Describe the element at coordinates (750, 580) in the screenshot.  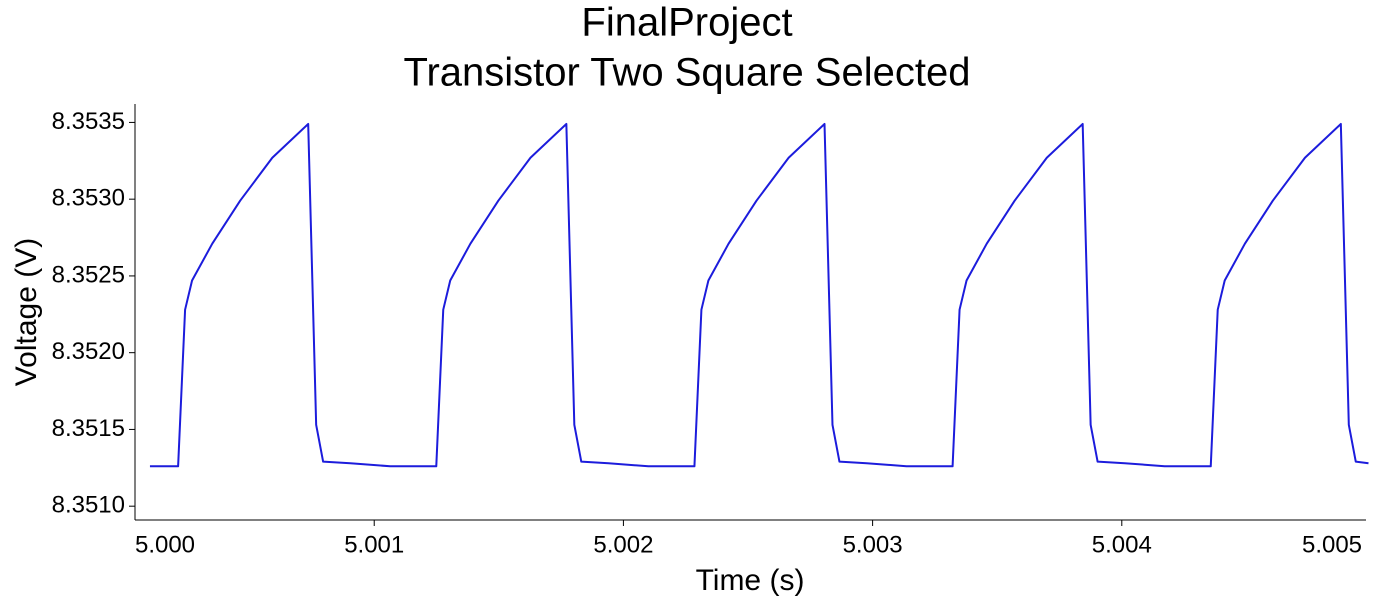
I see `x-axis-label: Time (s)` at that location.